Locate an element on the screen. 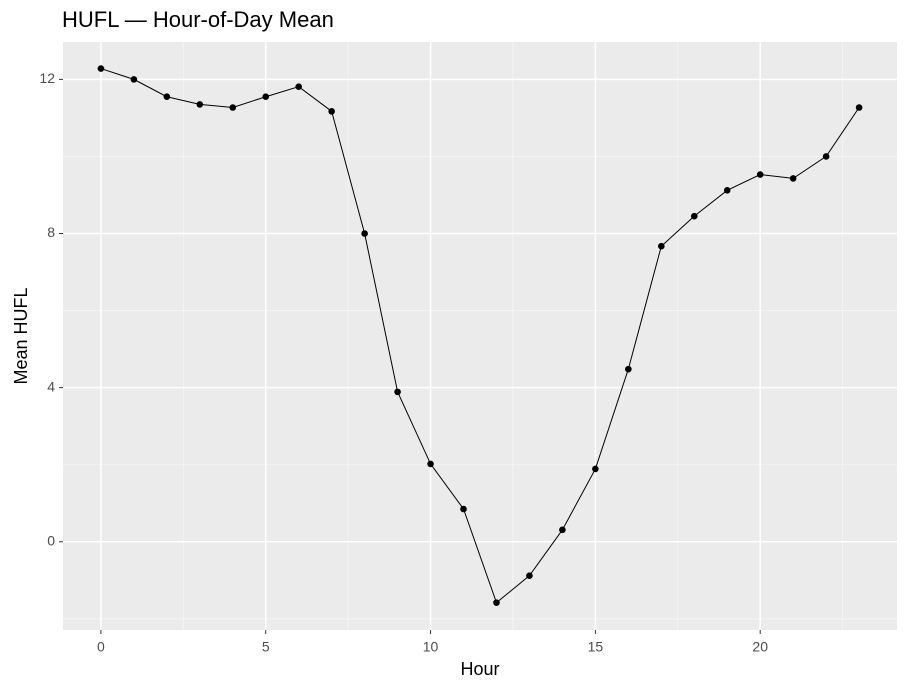  x-tick-label: 5 is located at coordinates (266, 647).